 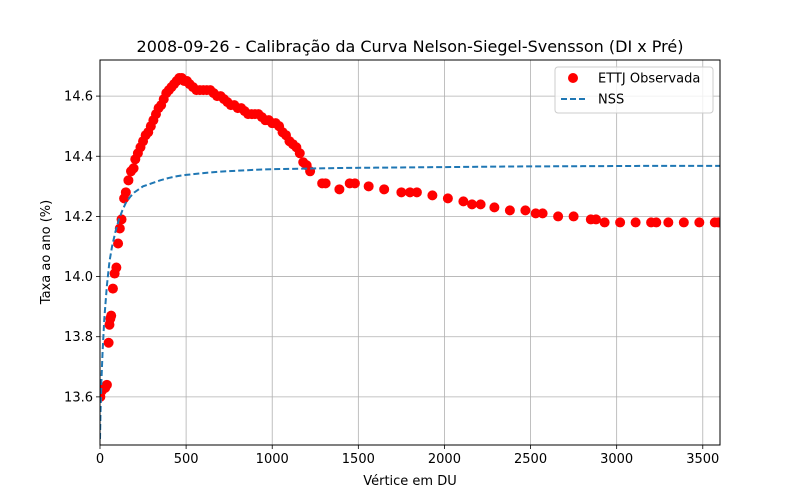 I want to click on y-tick-label: 14.2, so click(x=78, y=217).